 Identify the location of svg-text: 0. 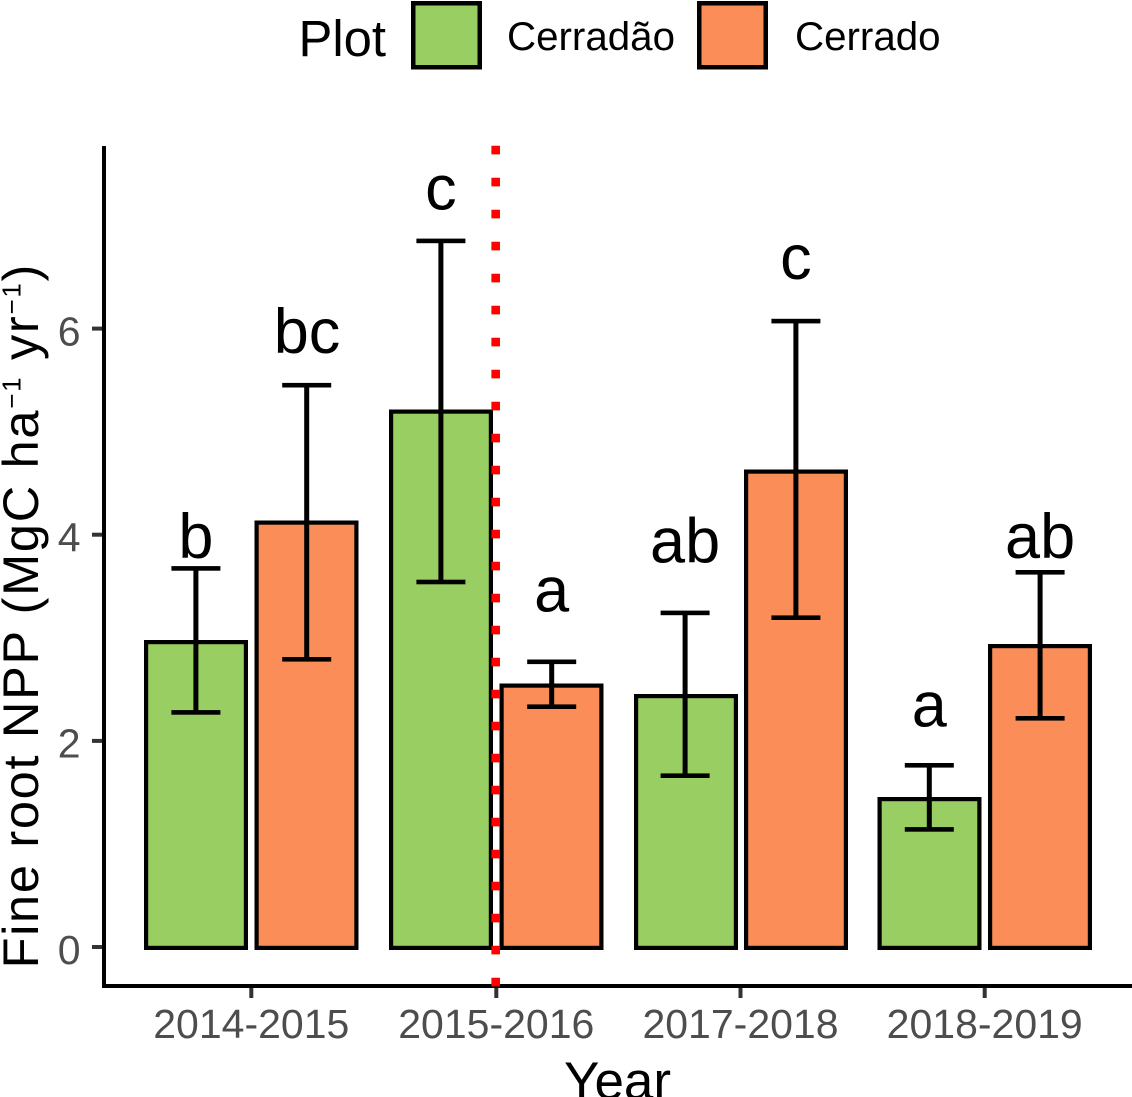
(69, 950).